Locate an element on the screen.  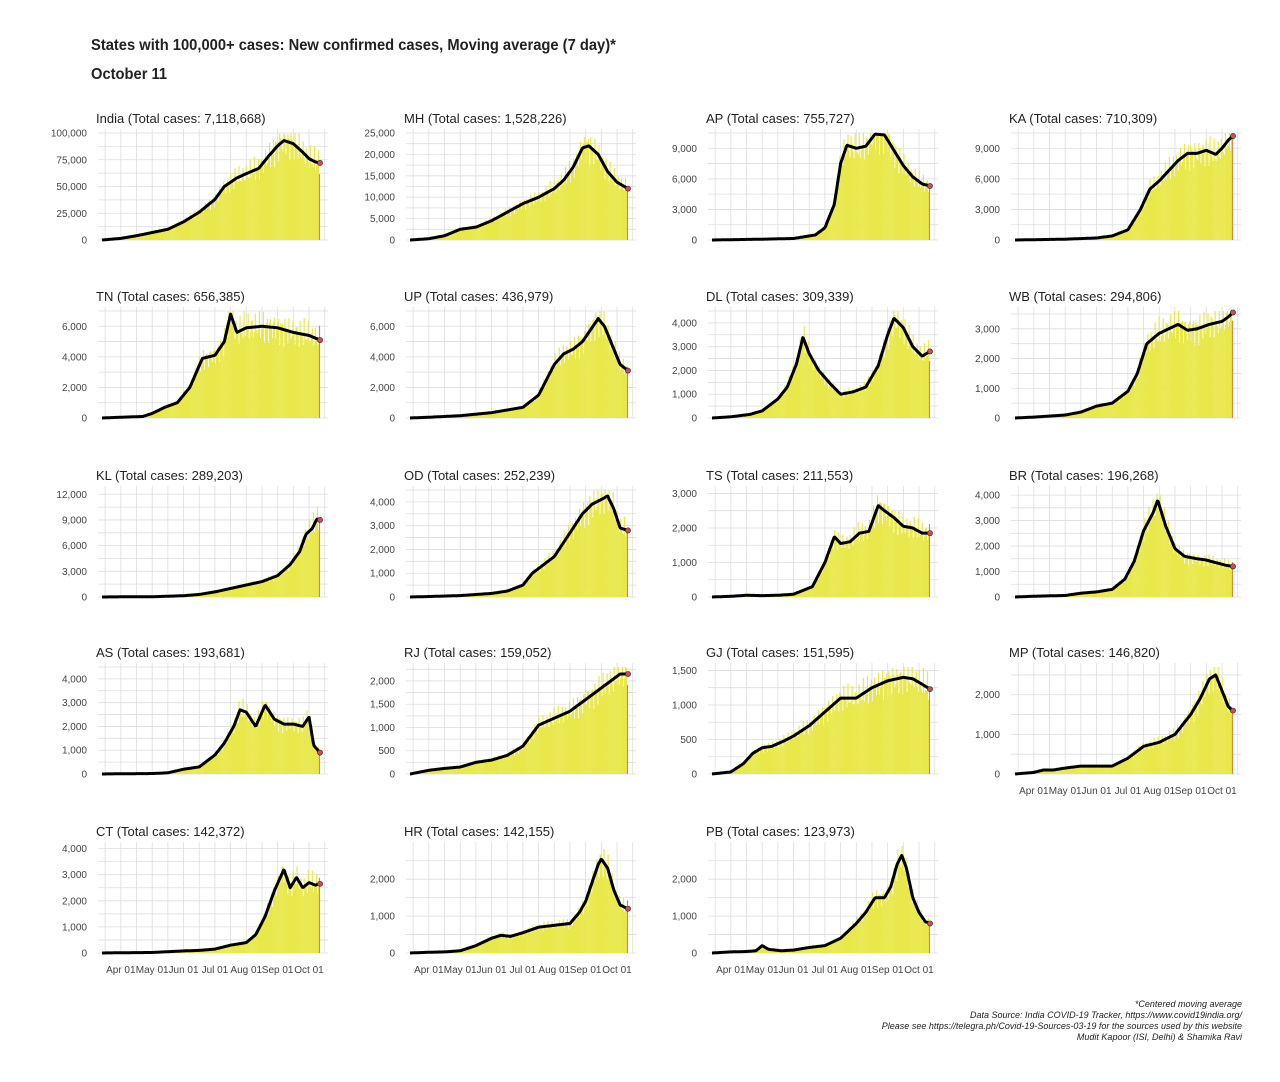
moving-average-line is located at coordinates (1124, 365).